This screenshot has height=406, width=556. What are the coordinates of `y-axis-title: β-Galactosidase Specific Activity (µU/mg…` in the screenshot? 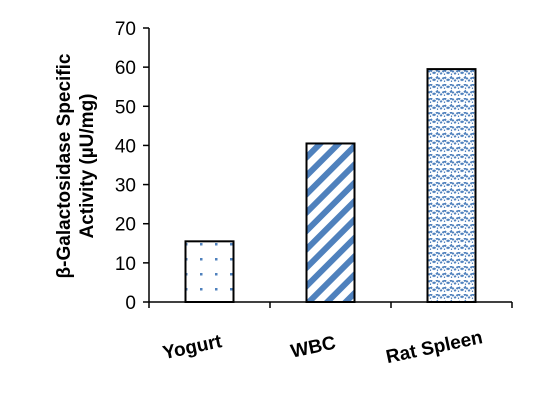 It's located at (76, 165).